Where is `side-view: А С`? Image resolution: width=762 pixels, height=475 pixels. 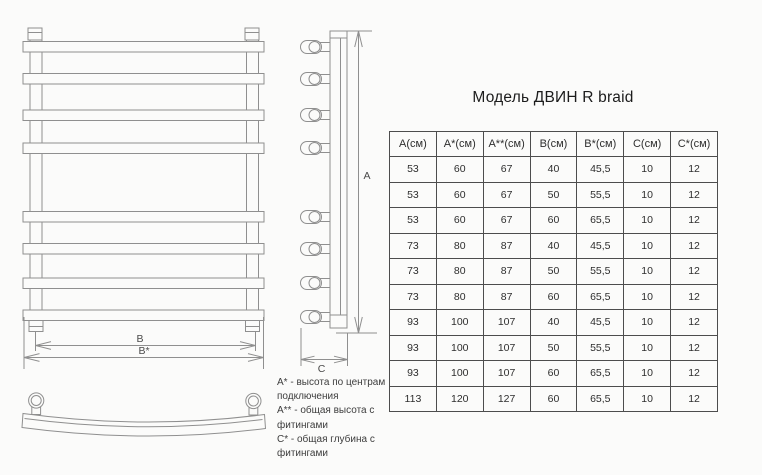
side-view: А С is located at coordinates (338, 202).